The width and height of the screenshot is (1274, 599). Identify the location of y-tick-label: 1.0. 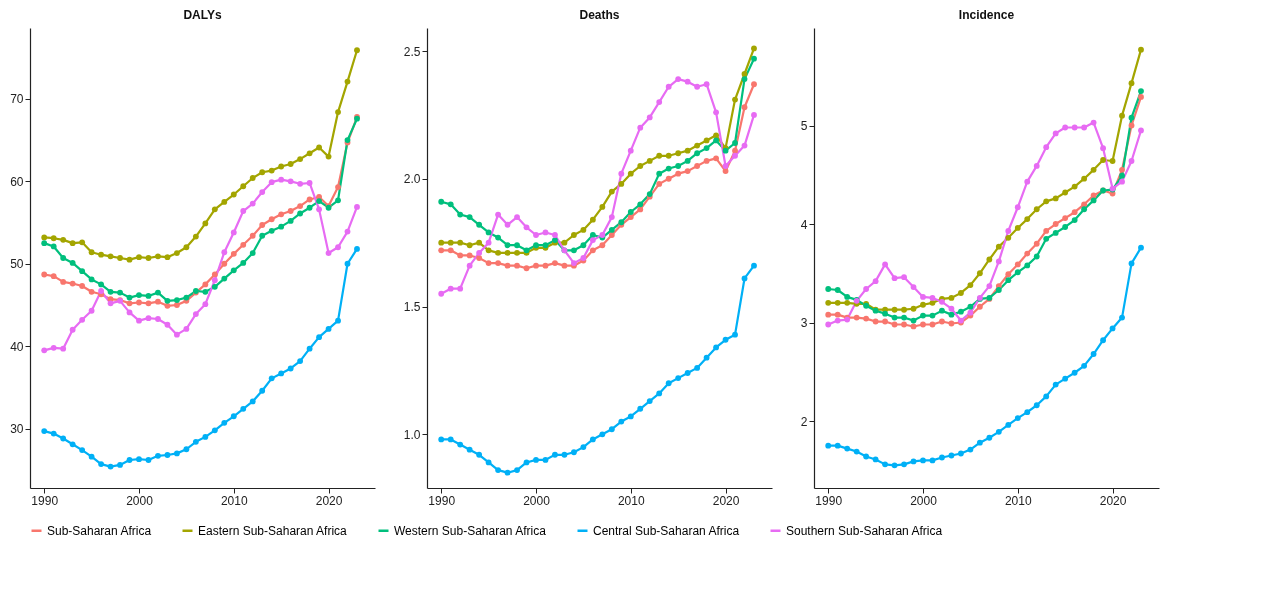
(412, 434).